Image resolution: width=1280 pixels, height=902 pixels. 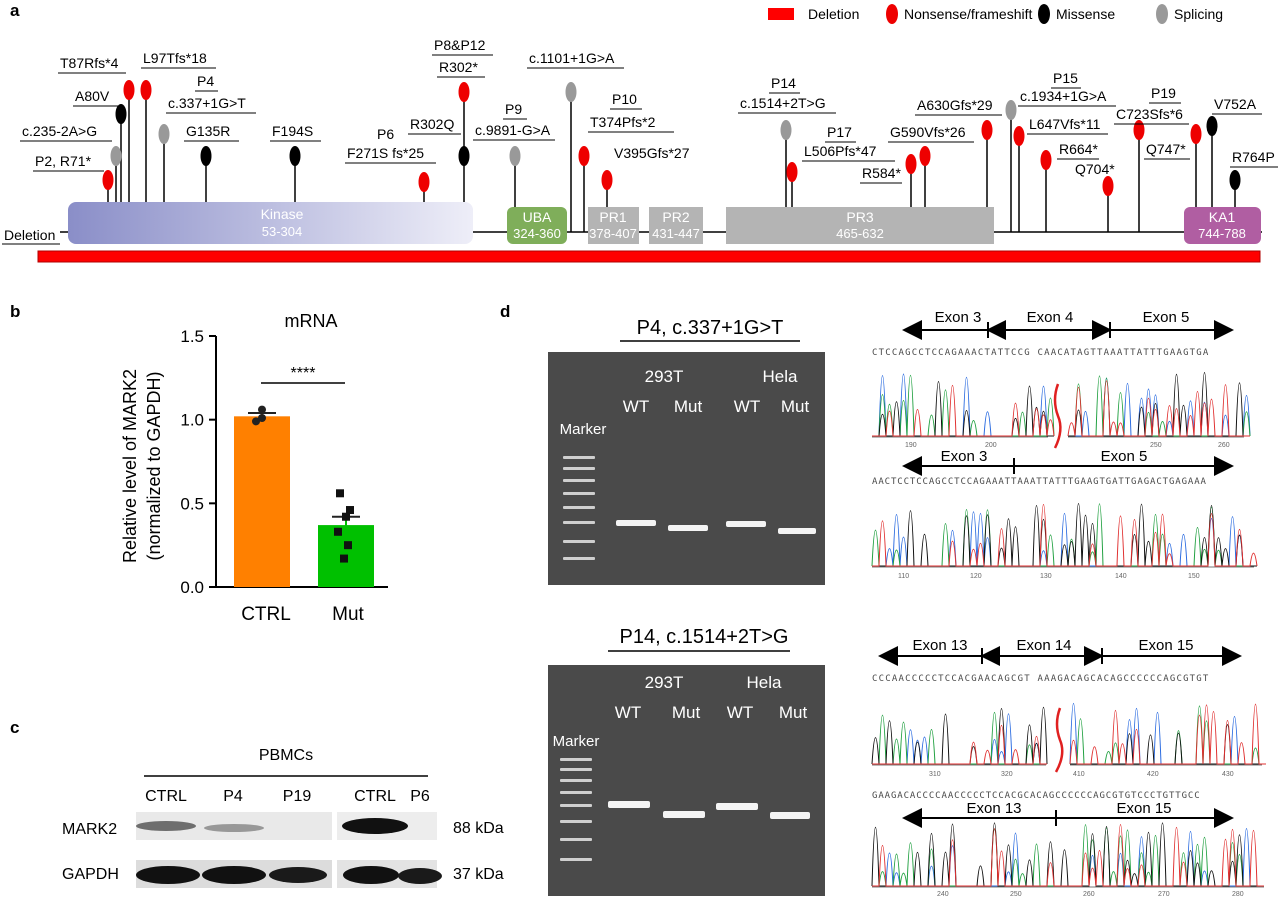 I want to click on mutation-label: c.337+1G>T, so click(x=207, y=103).